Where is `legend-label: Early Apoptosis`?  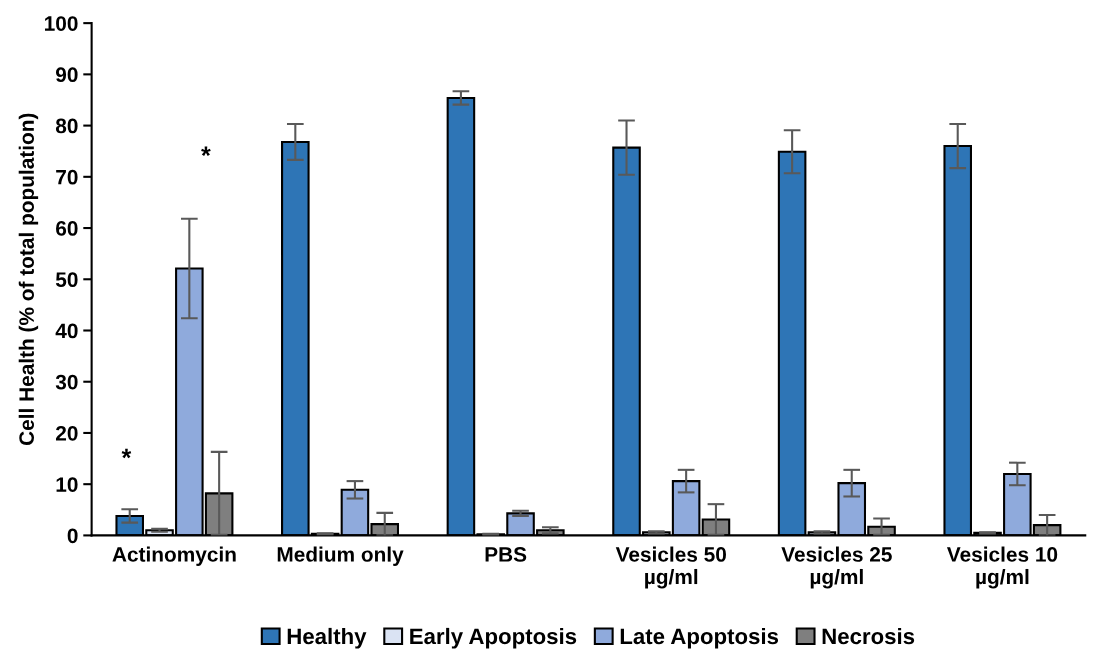 legend-label: Early Apoptosis is located at coordinates (493, 638).